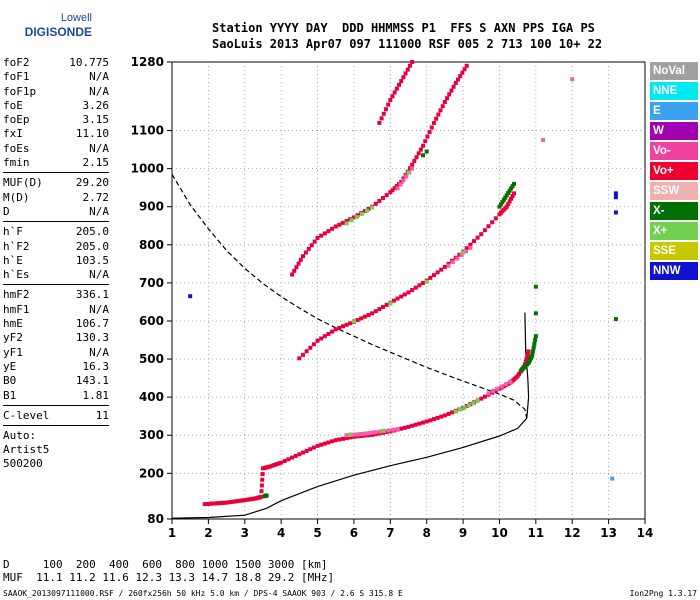 The height and width of the screenshot is (600, 700). I want to click on param-key: foEs, so click(16, 148).